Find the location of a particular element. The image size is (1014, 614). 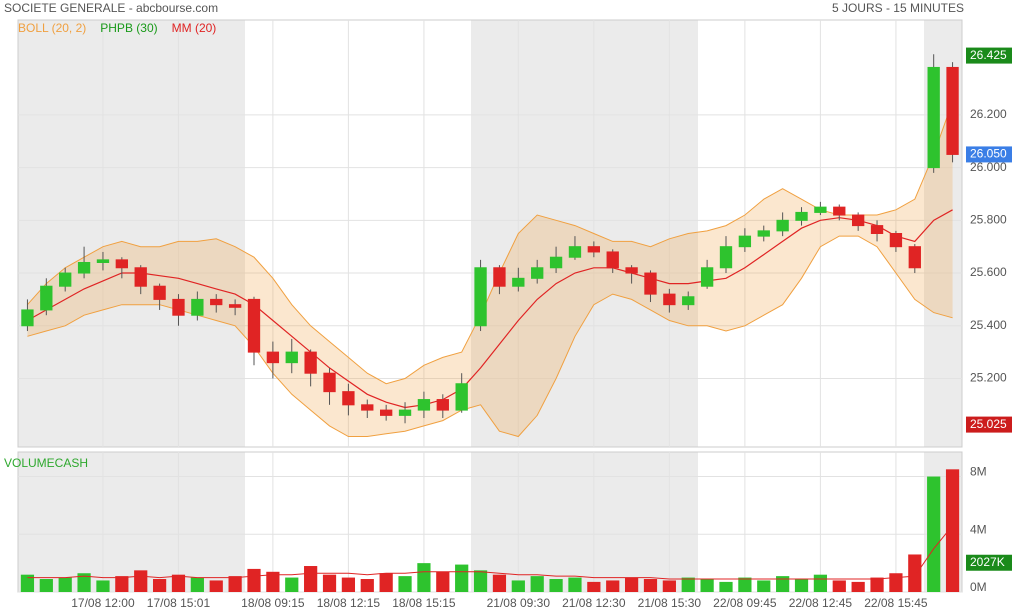

legend-entry: MM (20) is located at coordinates (194, 28).